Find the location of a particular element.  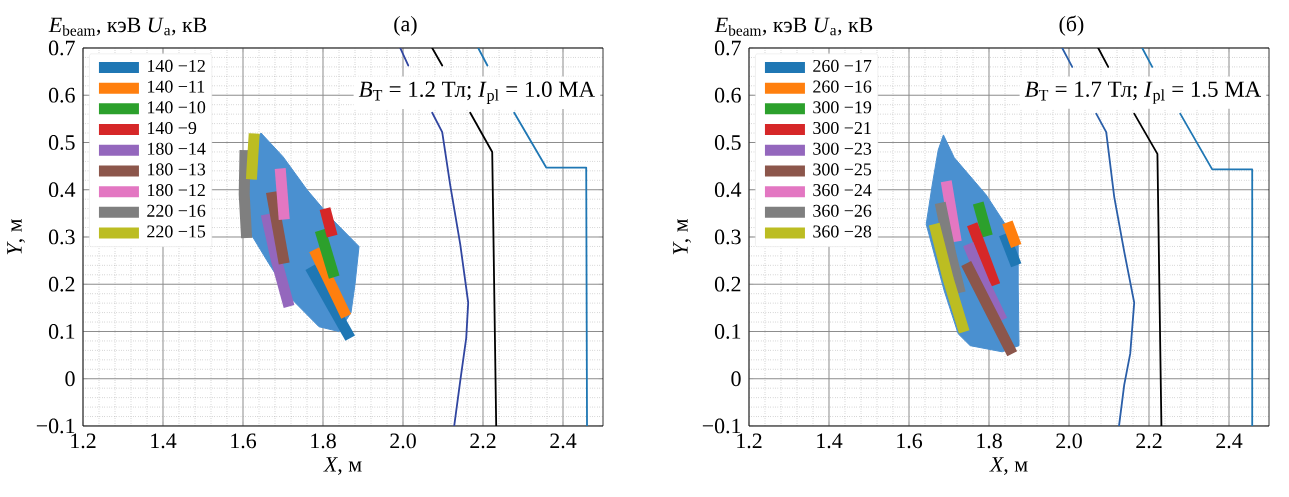

legend-label: 360 −24 is located at coordinates (842, 190).